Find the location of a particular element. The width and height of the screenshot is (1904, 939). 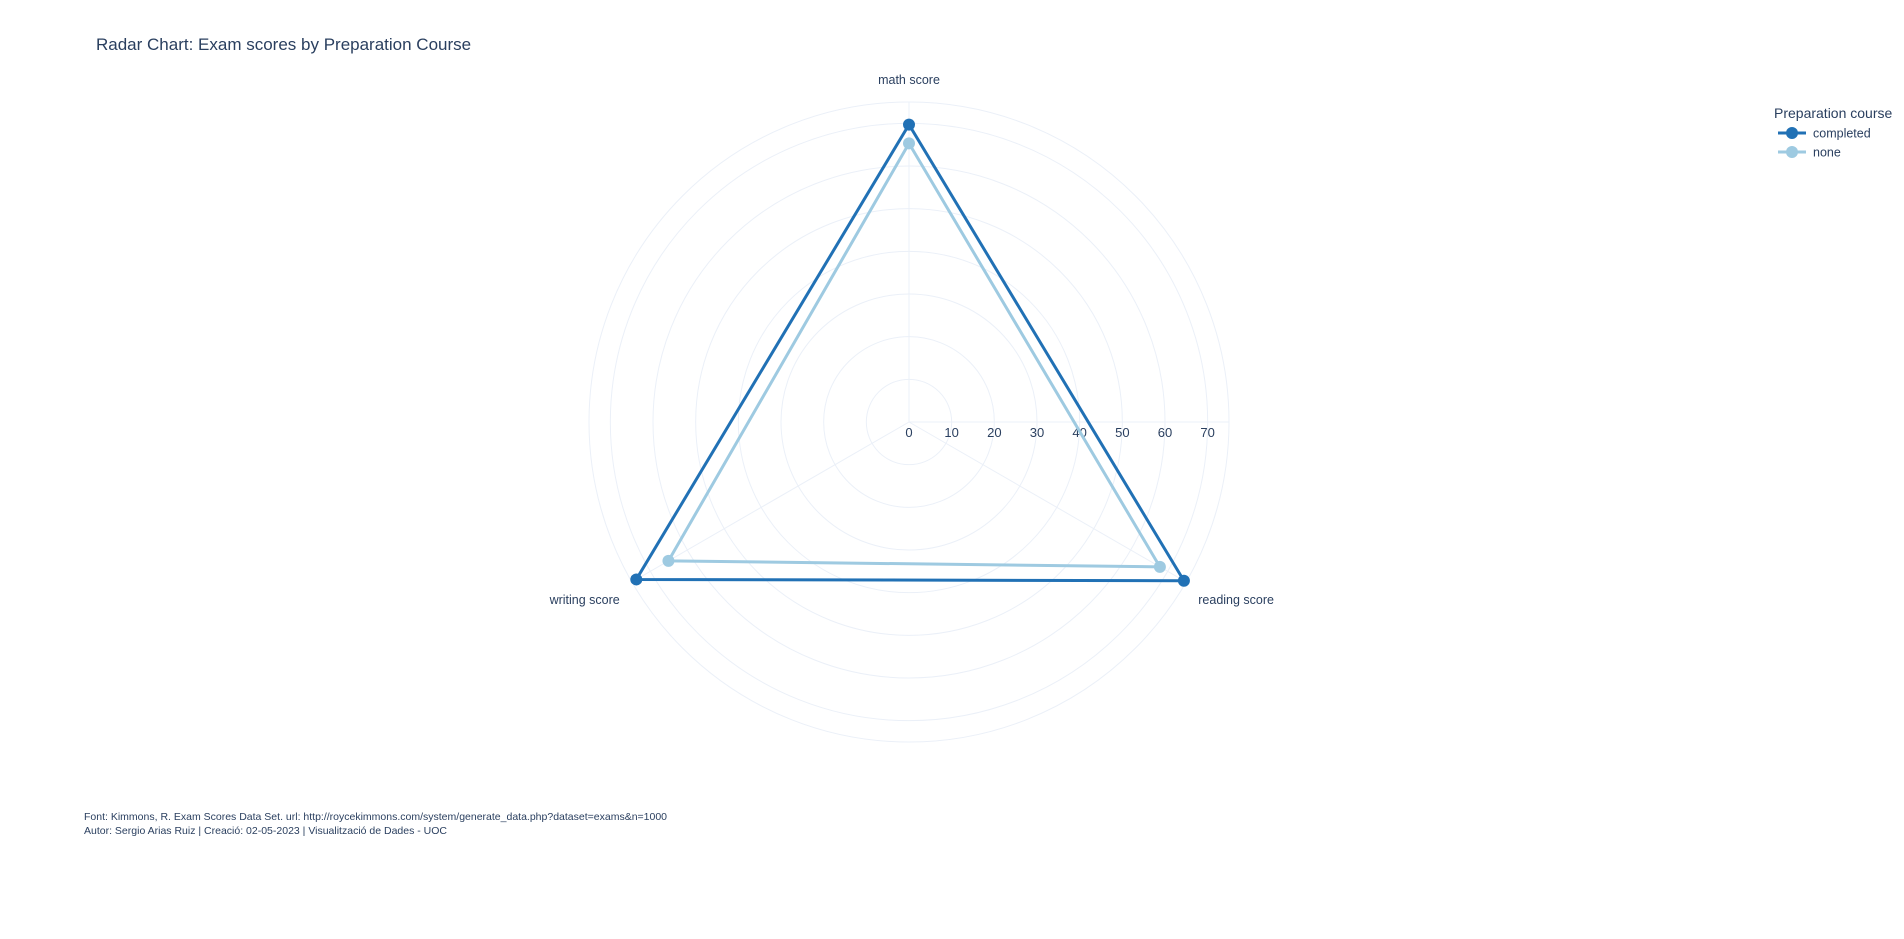

legend: Preparation course completed none is located at coordinates (1833, 132).